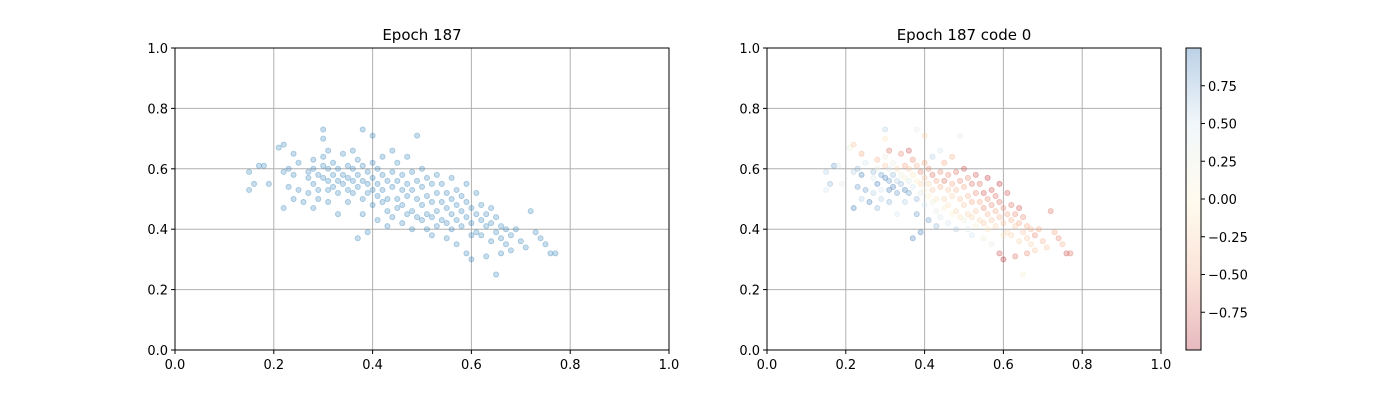 The height and width of the screenshot is (400, 1400). I want to click on colorbar: 0.75 0.50 0.25 0.00 −0.25 −0.50 −0.75, so click(1216, 199).